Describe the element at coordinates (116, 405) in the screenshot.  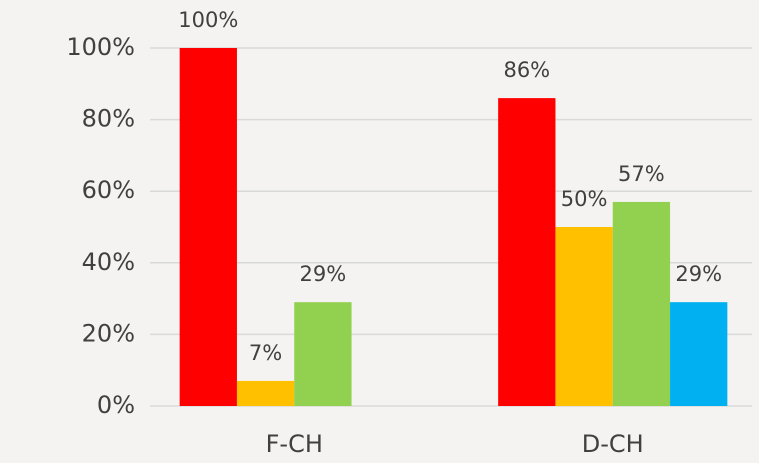
I see `y-tick-label: 0%` at that location.